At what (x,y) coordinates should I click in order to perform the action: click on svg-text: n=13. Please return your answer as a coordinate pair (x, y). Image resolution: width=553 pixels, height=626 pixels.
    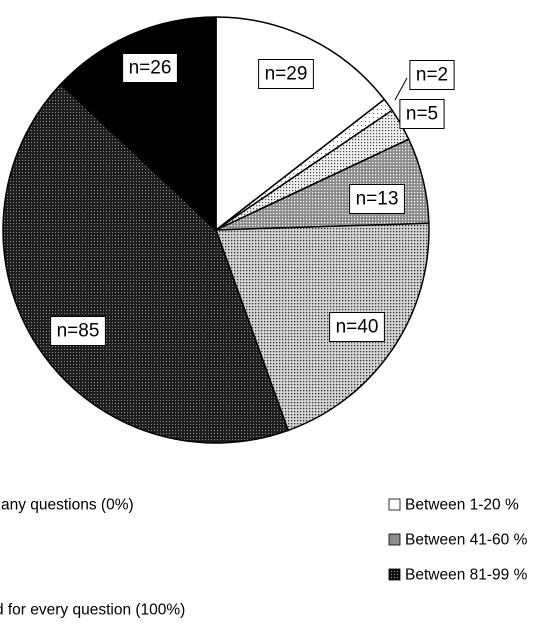
    Looking at the image, I should click on (377, 199).